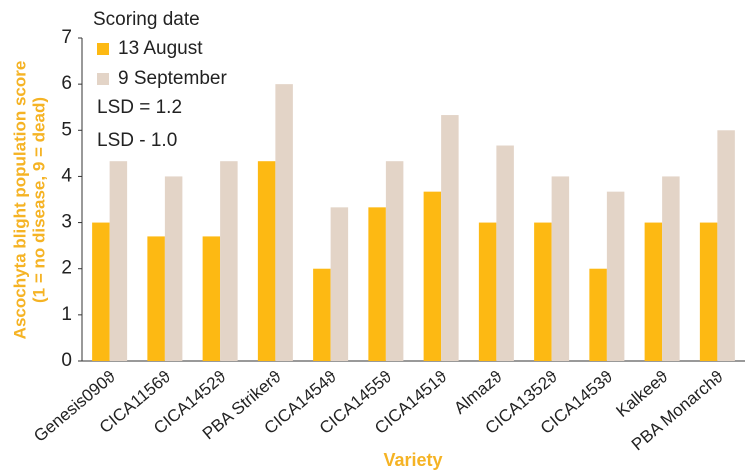 The image size is (747, 472). I want to click on y-tick-label: 1, so click(66, 314).